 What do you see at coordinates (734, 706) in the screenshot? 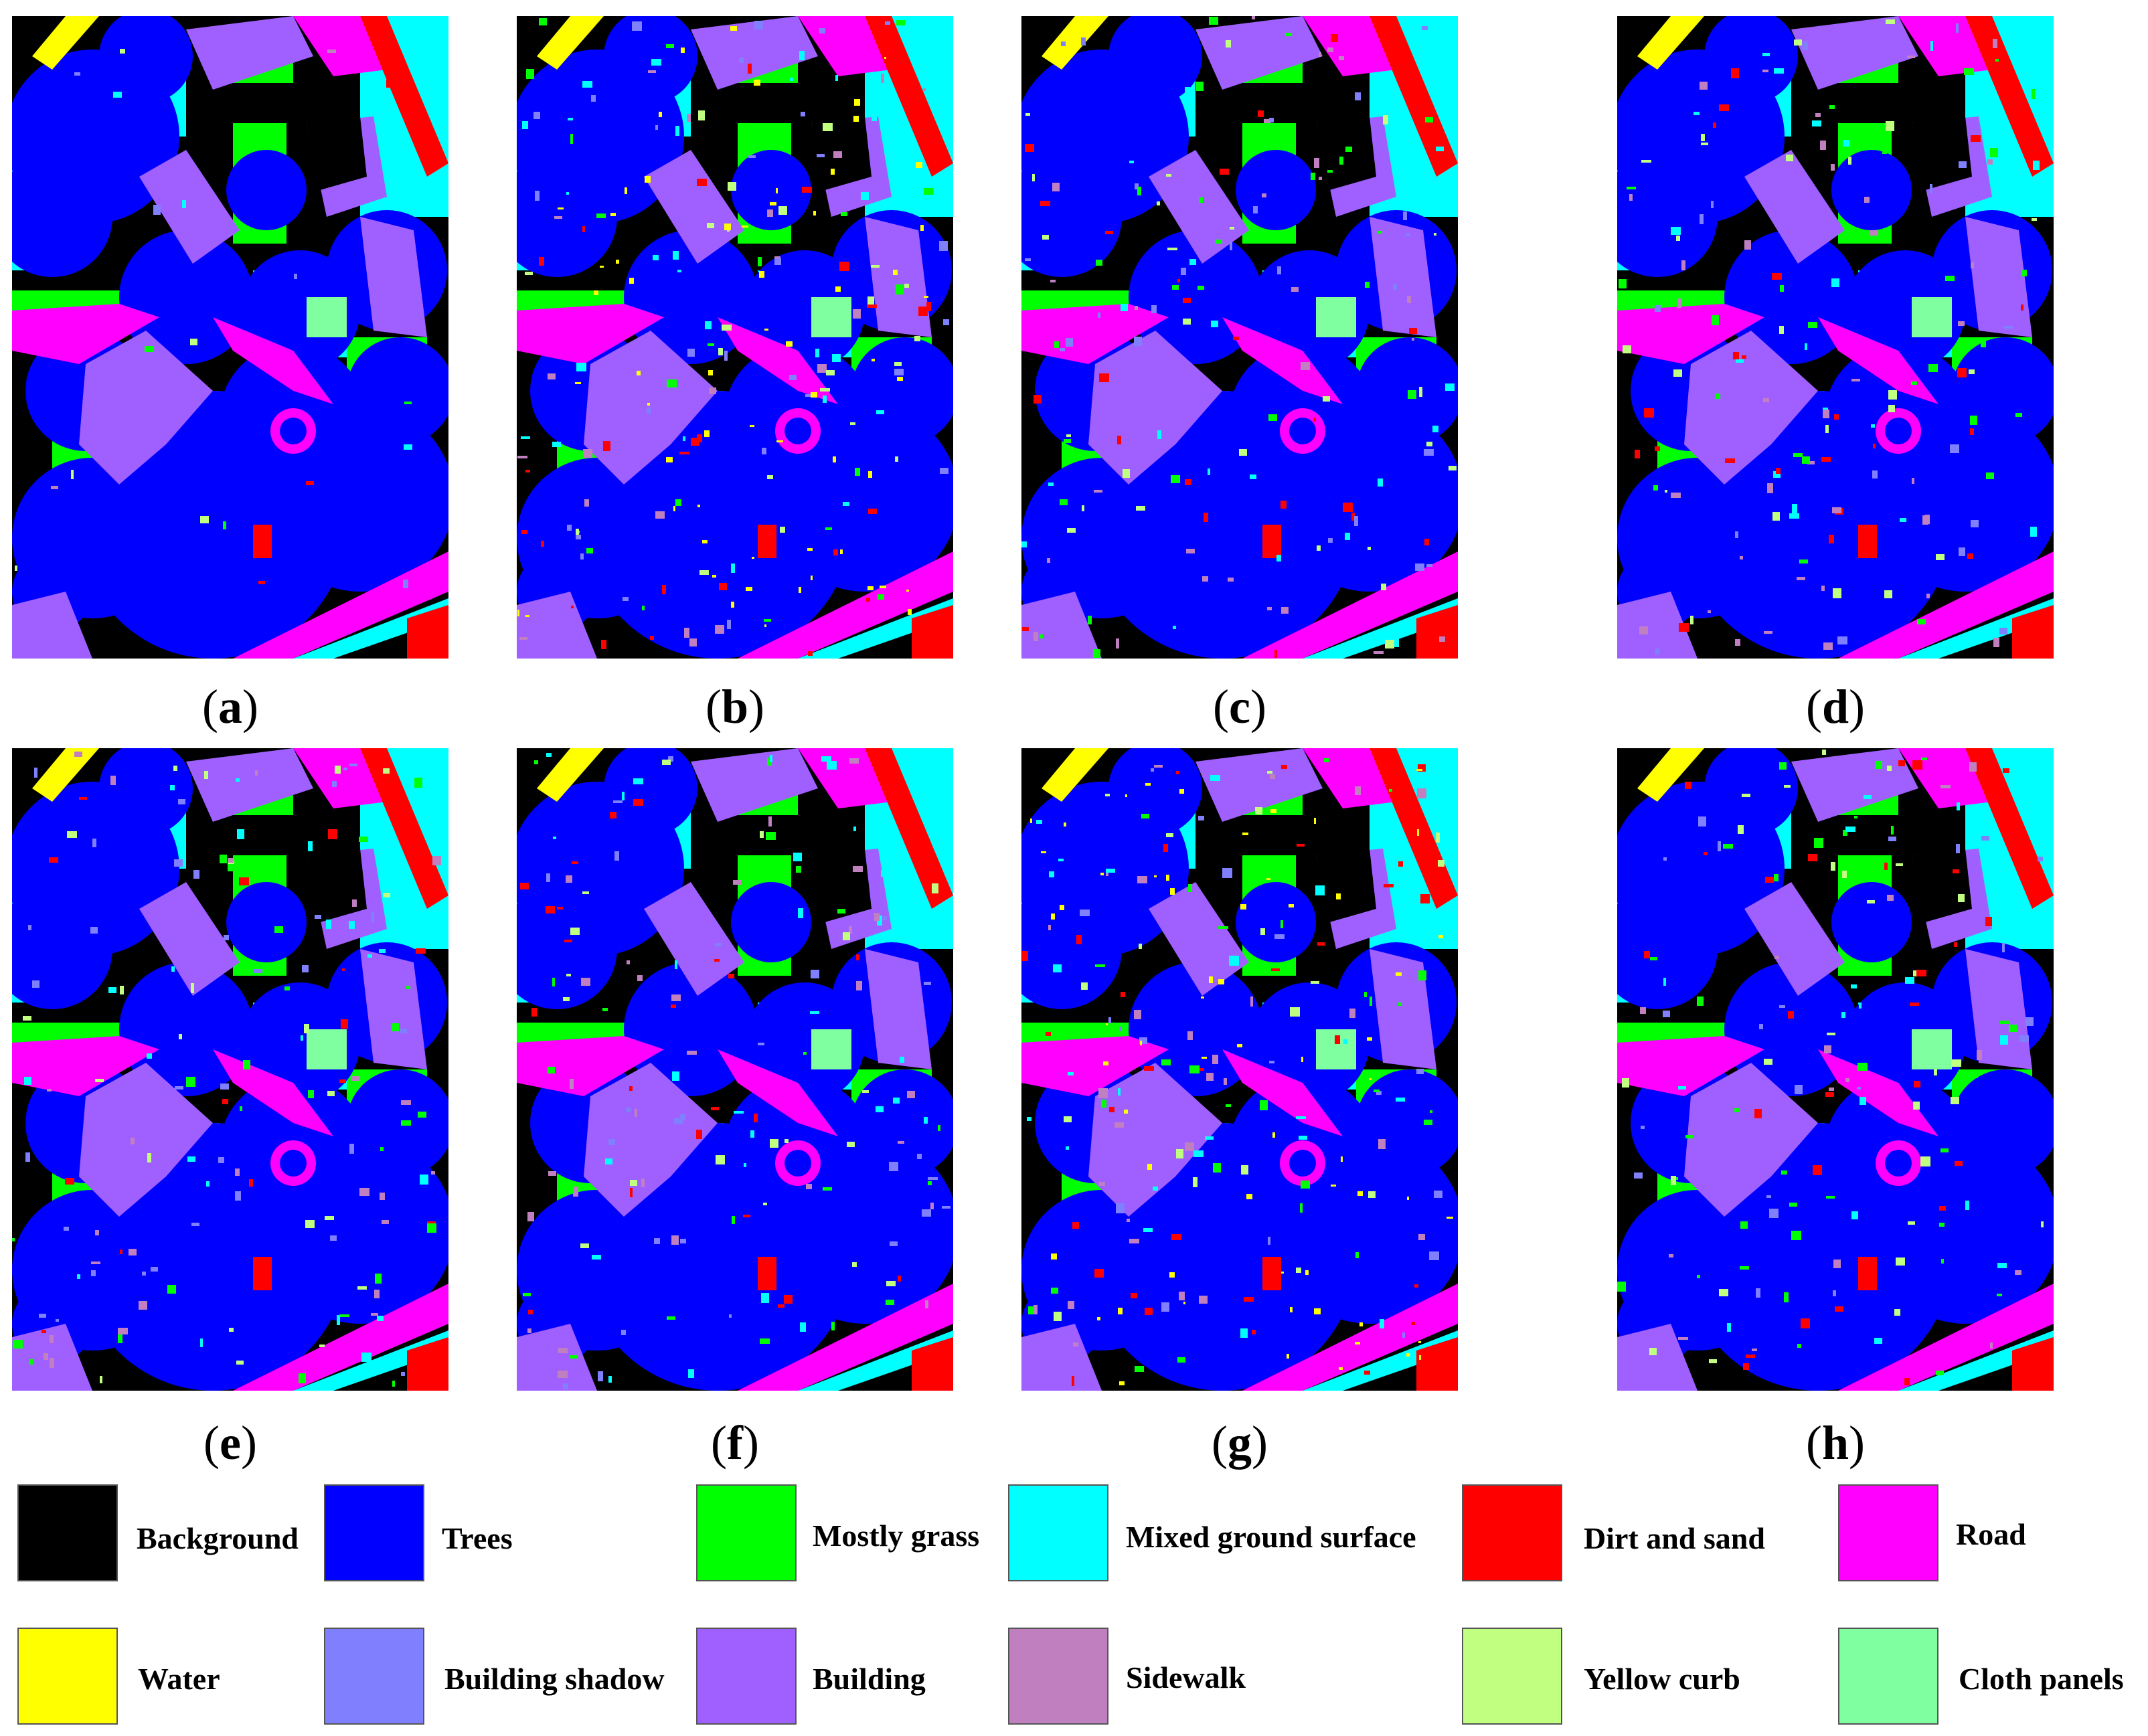
I see `panel-label-b: (b)` at bounding box center [734, 706].